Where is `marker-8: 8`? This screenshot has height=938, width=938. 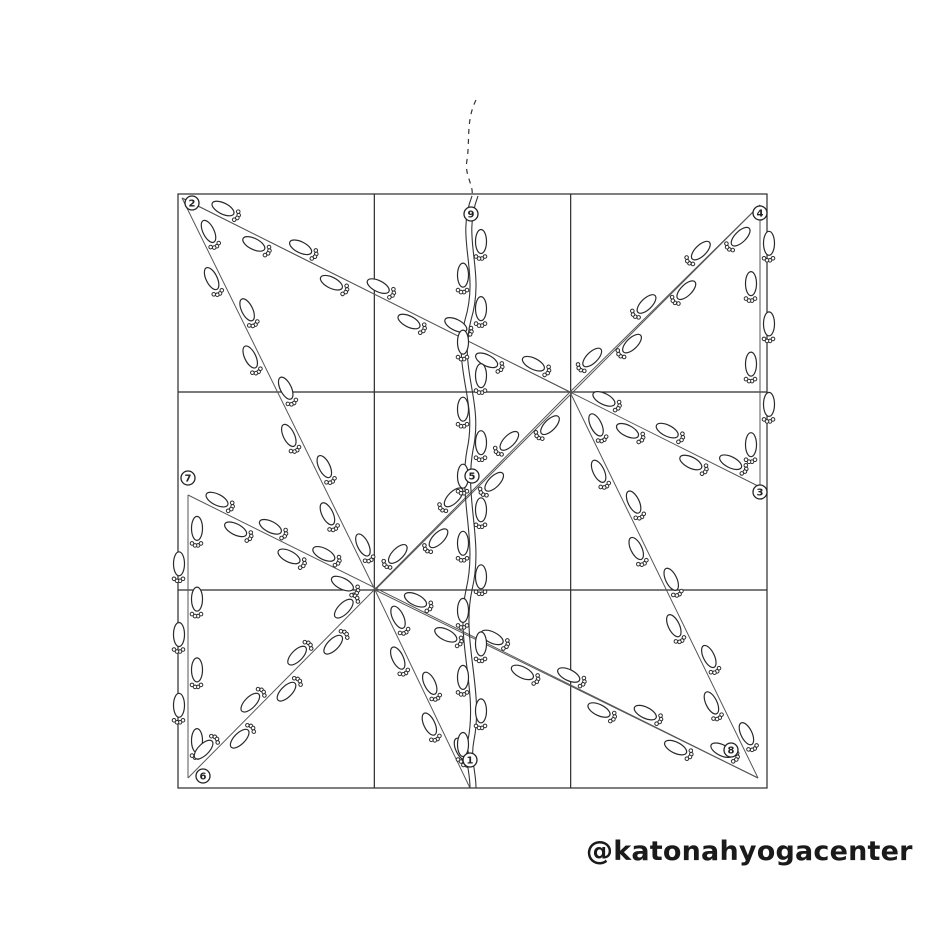
marker-8: 8 is located at coordinates (731, 750).